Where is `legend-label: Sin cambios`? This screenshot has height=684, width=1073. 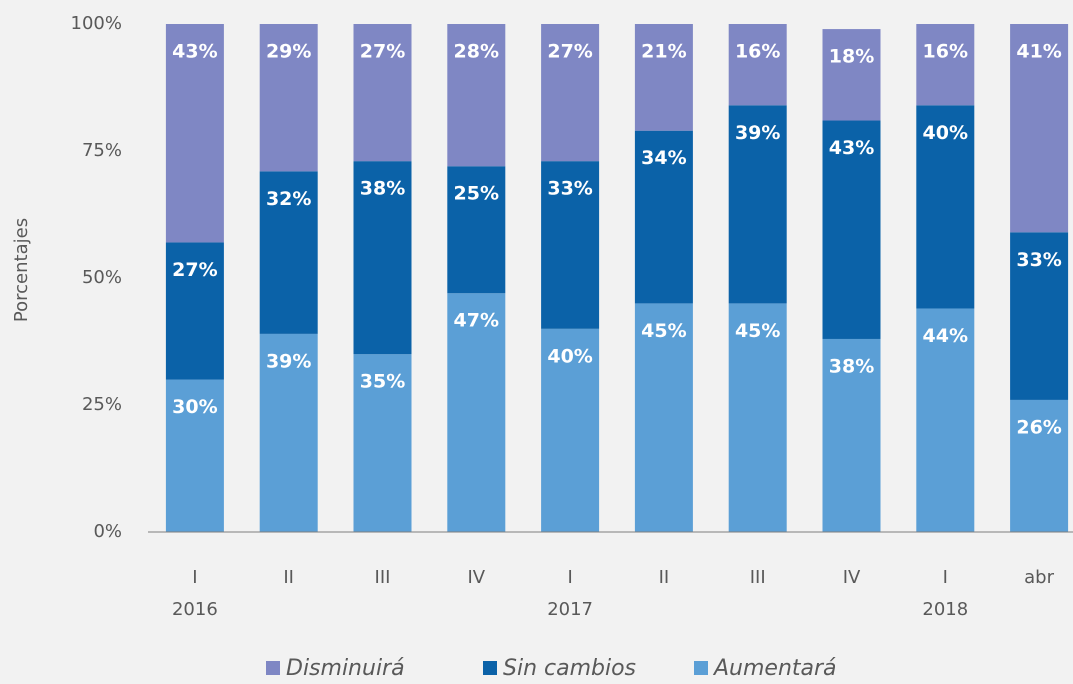 legend-label: Sin cambios is located at coordinates (569, 668).